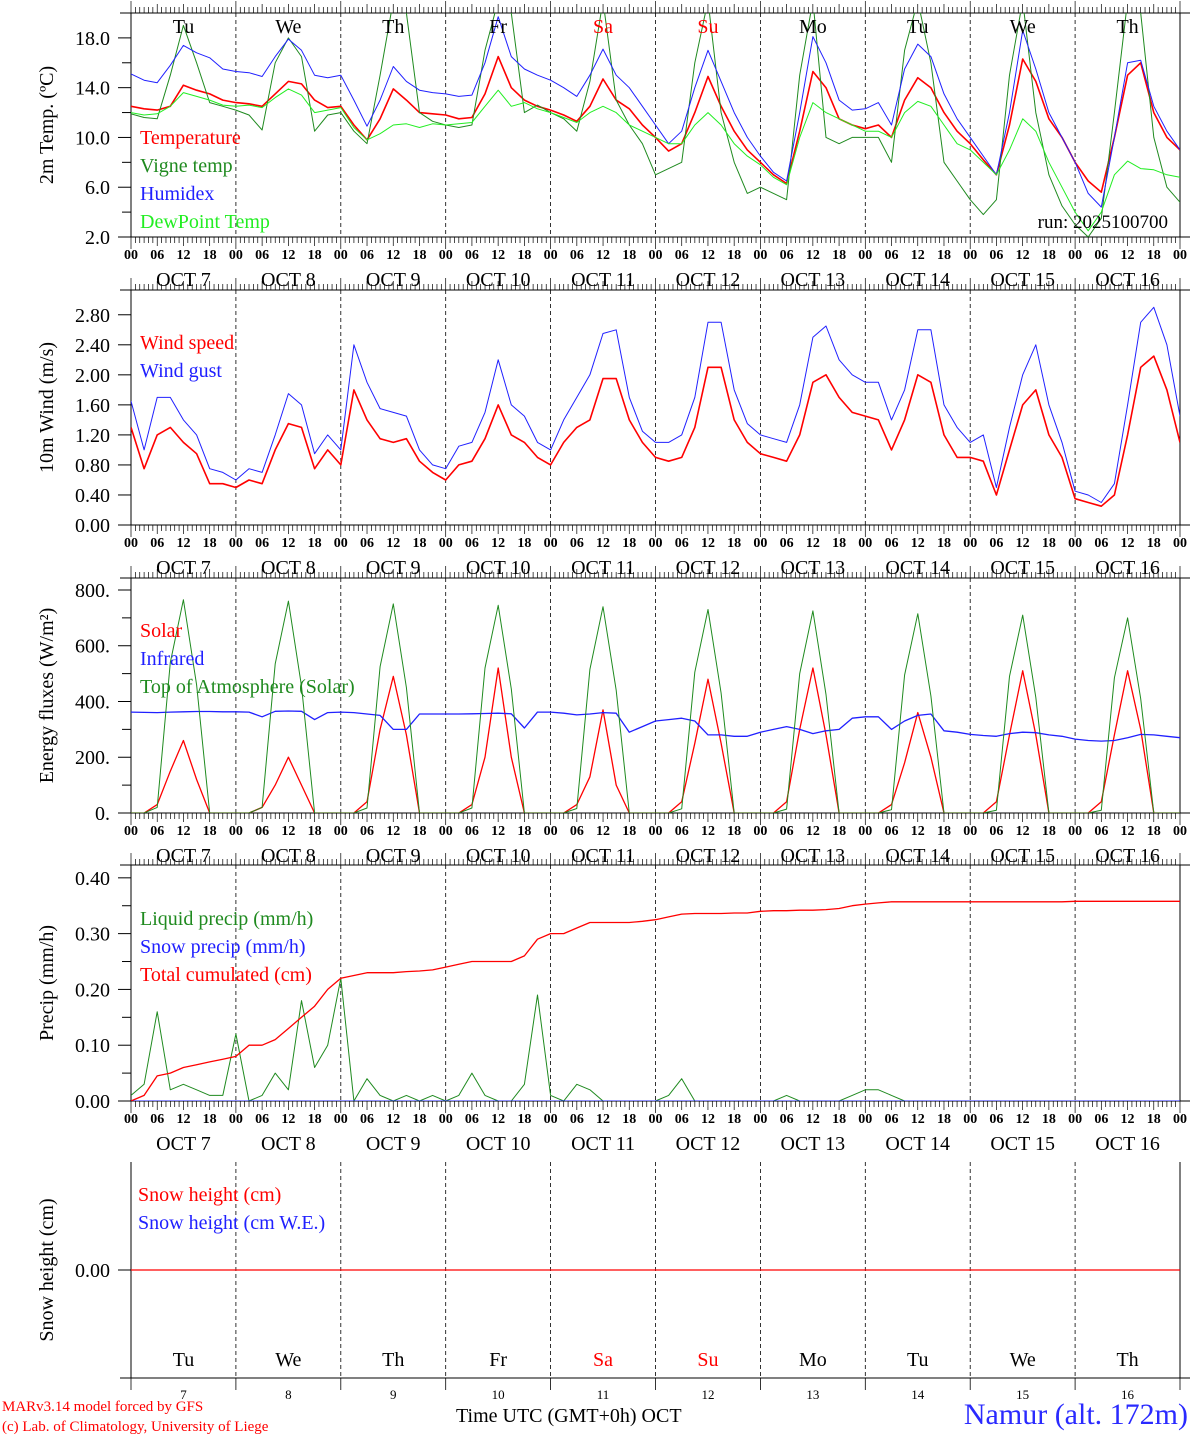 The height and width of the screenshot is (1440, 1194). What do you see at coordinates (92, 758) in the screenshot?
I see `y-tick-label: 200.` at bounding box center [92, 758].